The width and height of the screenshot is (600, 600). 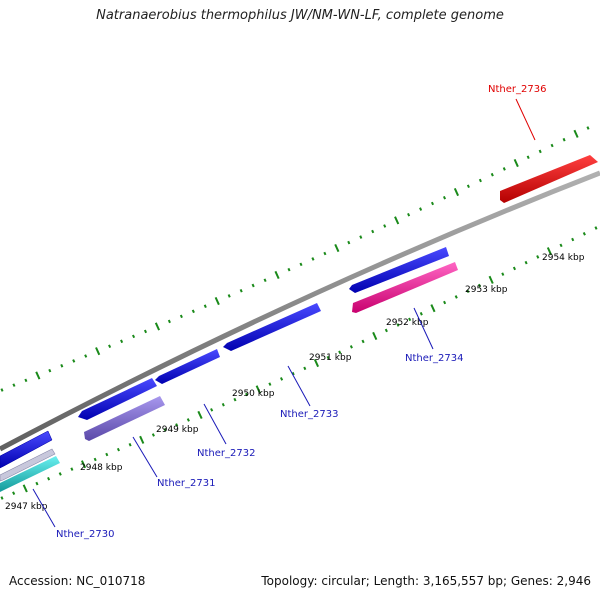 What do you see at coordinates (85, 534) in the screenshot?
I see `gene-label-2730: Nther_2730` at bounding box center [85, 534].